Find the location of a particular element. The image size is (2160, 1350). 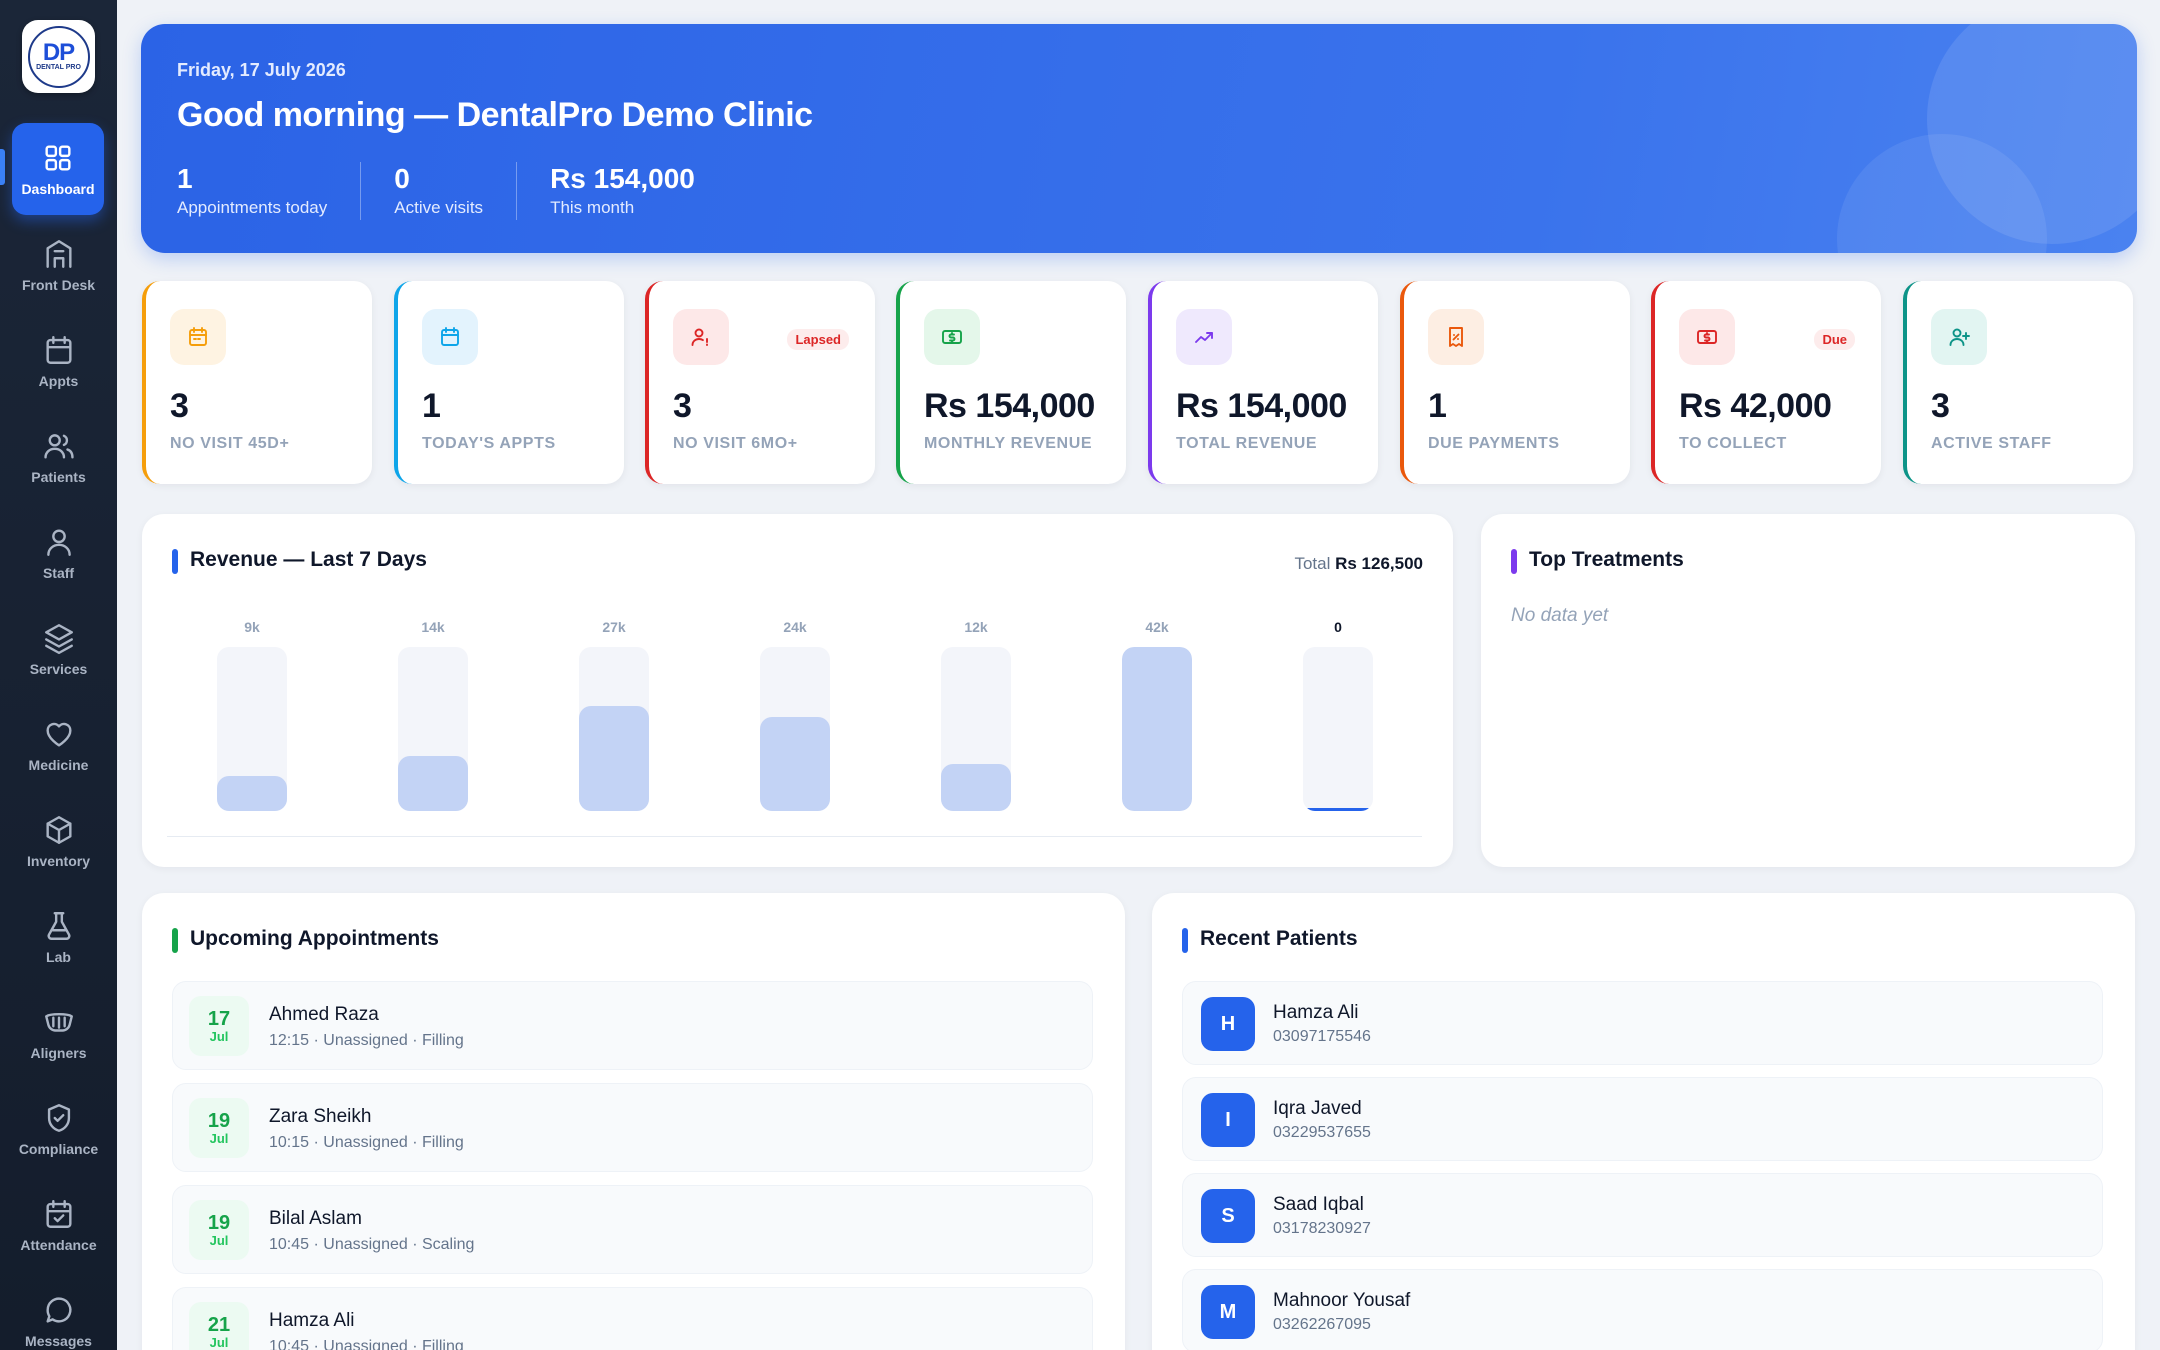

nav-services: Services is located at coordinates (58, 649).